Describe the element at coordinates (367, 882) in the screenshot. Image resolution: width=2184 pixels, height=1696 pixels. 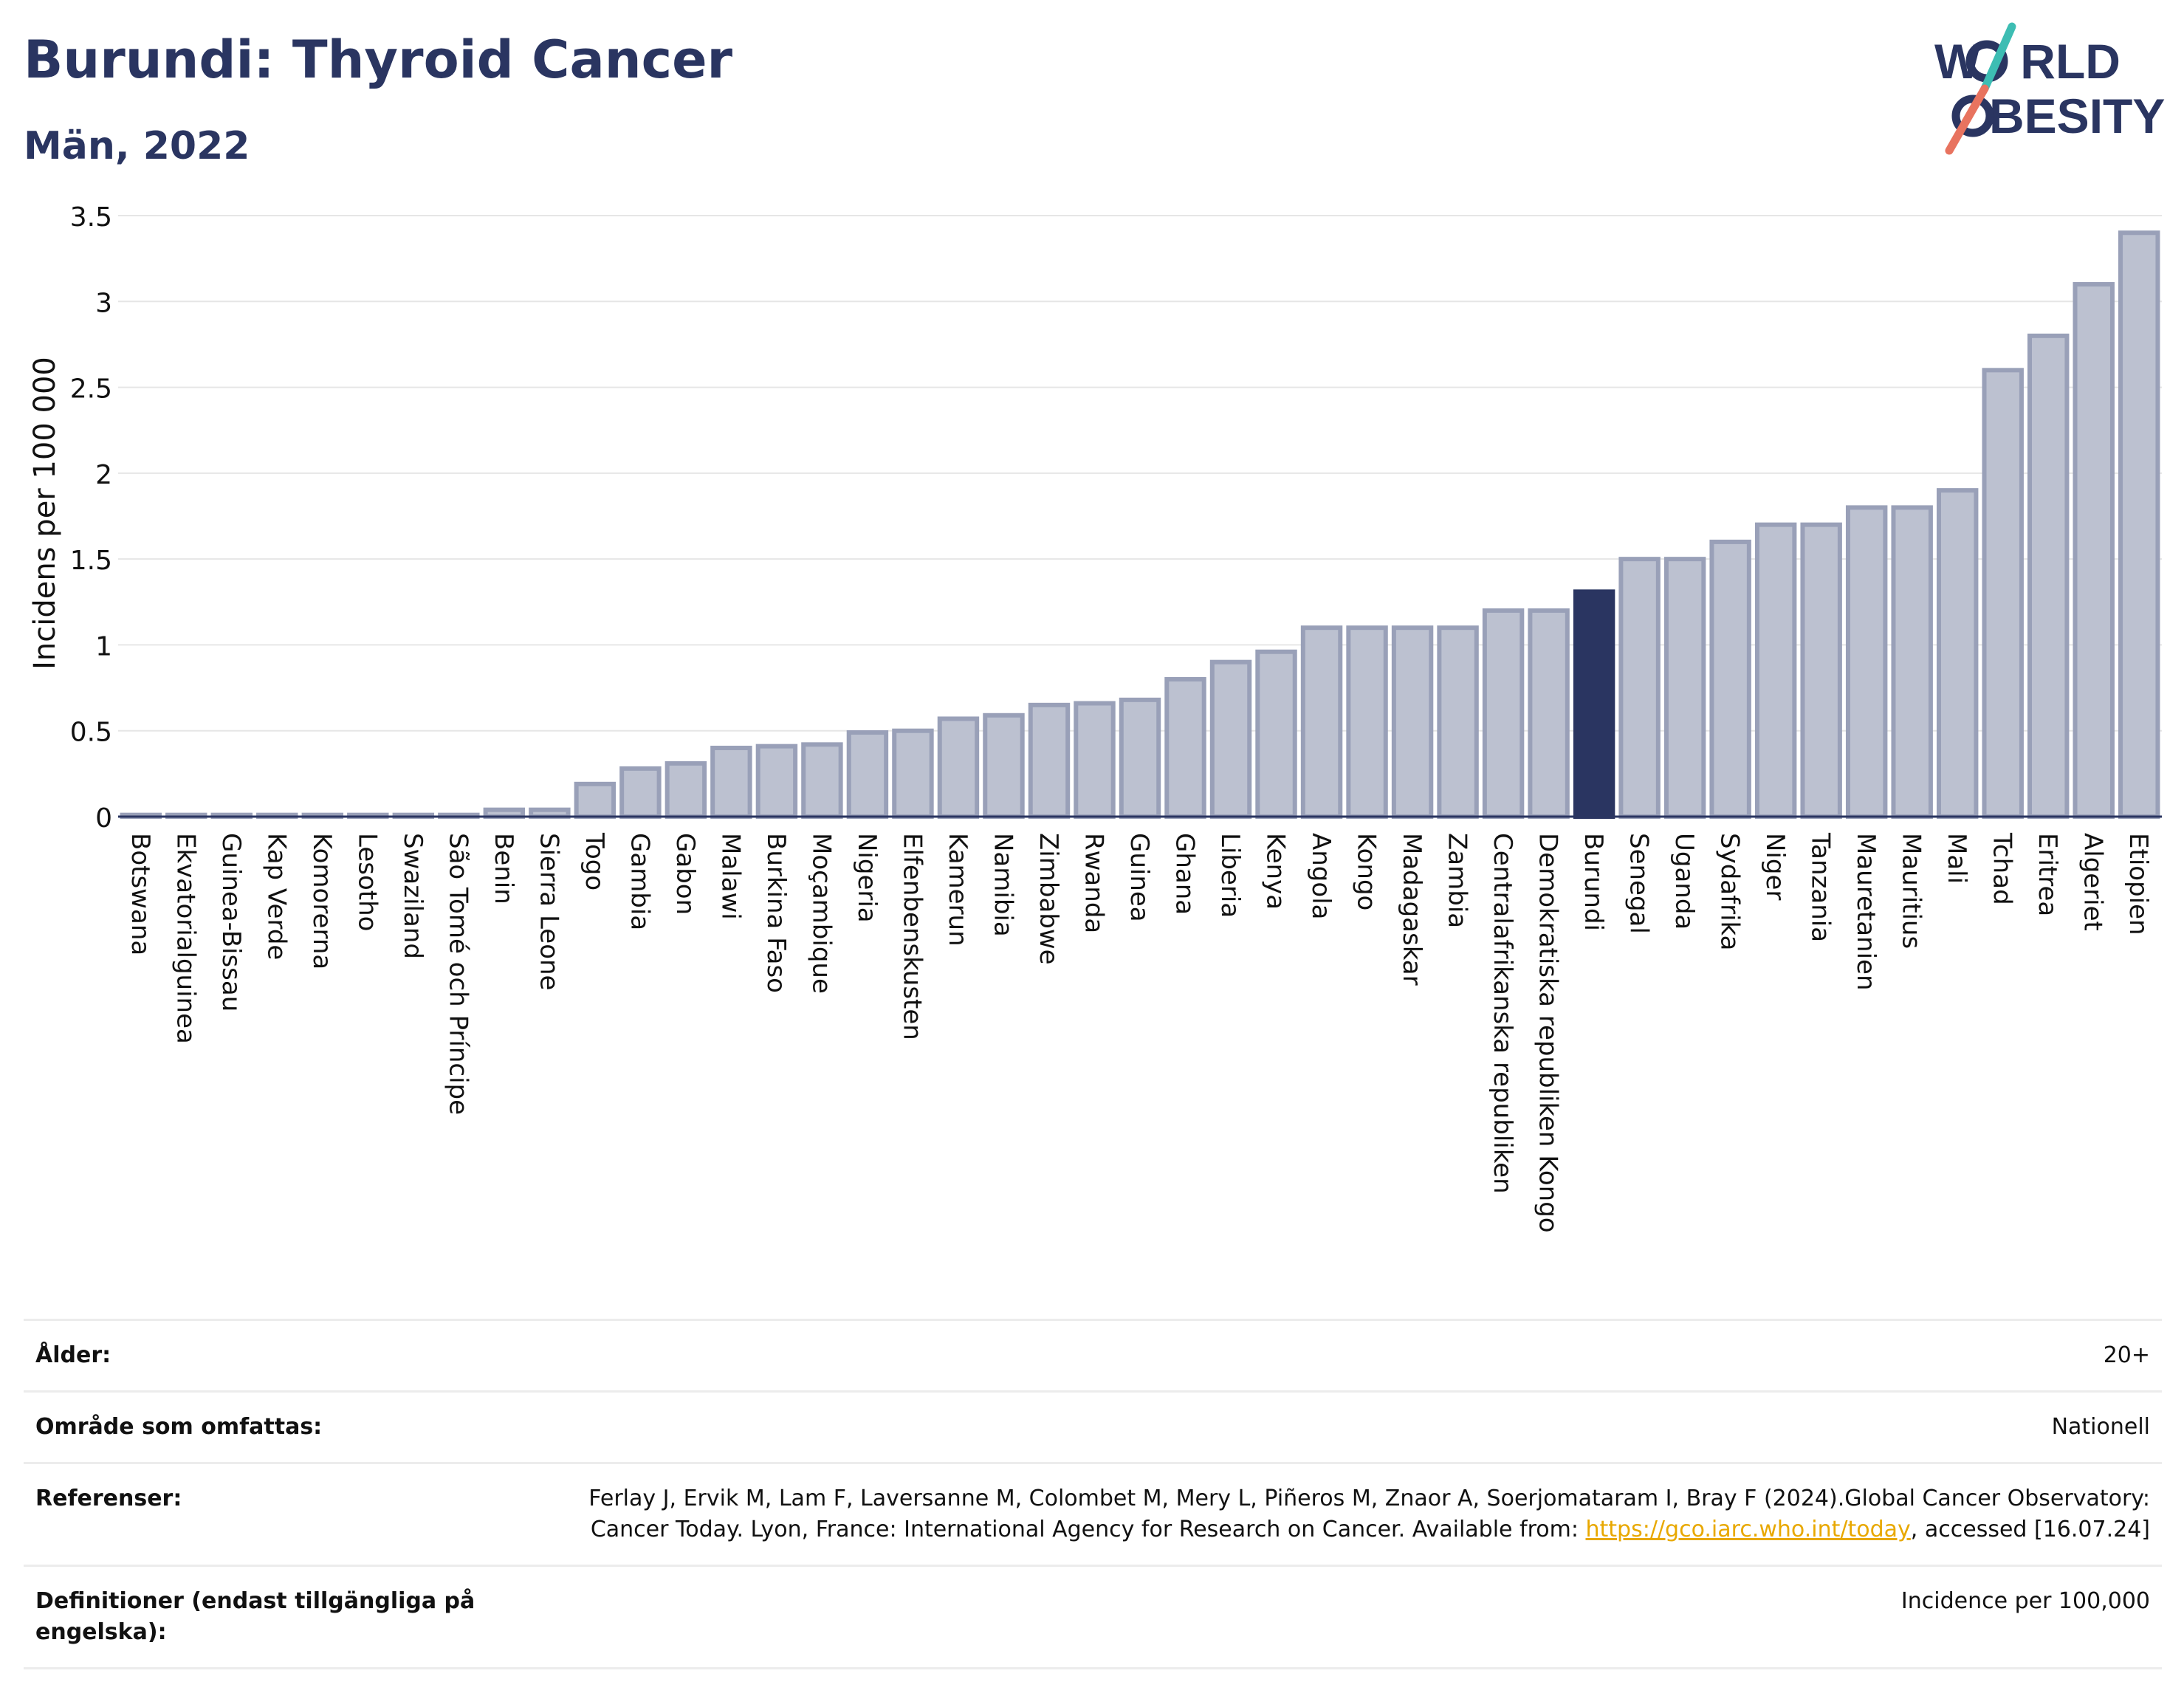
I see `x-tick-label: Lesotho` at that location.